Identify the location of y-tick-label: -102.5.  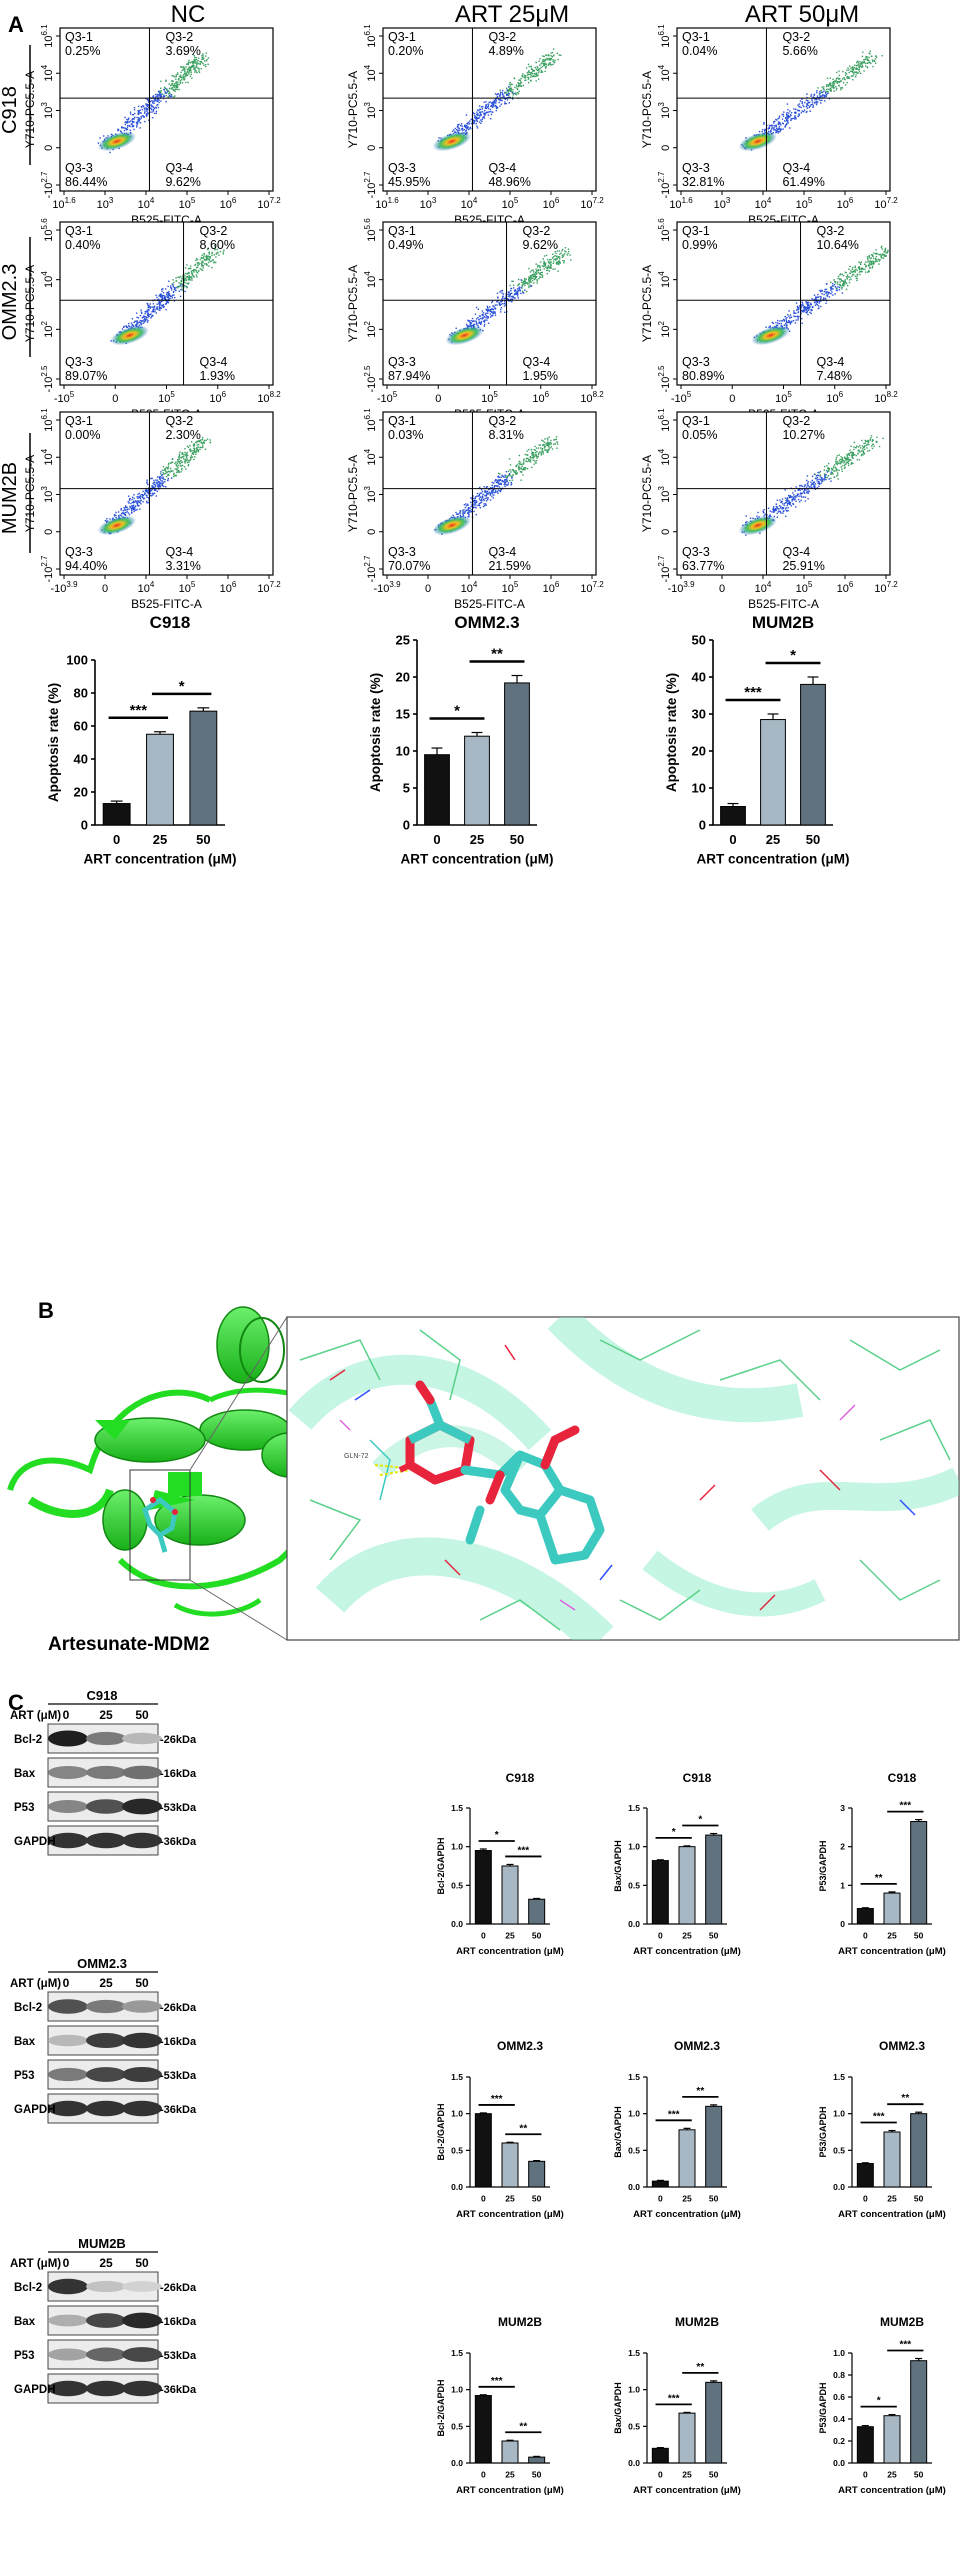
(47, 379).